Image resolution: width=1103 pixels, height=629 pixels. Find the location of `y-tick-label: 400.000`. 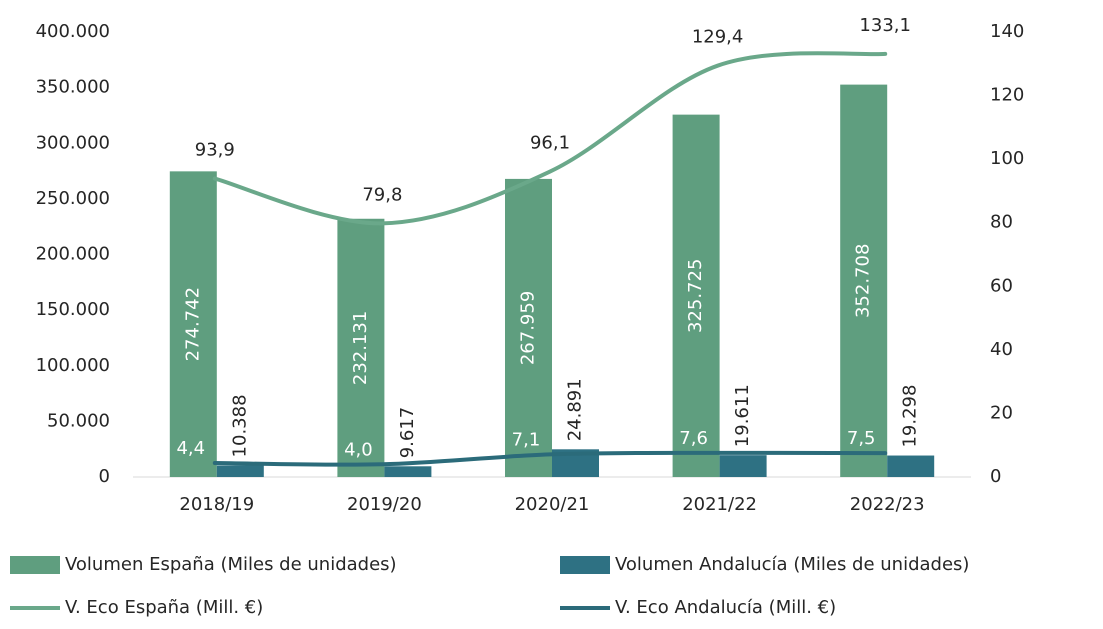

y-tick-label: 400.000 is located at coordinates (73, 31).